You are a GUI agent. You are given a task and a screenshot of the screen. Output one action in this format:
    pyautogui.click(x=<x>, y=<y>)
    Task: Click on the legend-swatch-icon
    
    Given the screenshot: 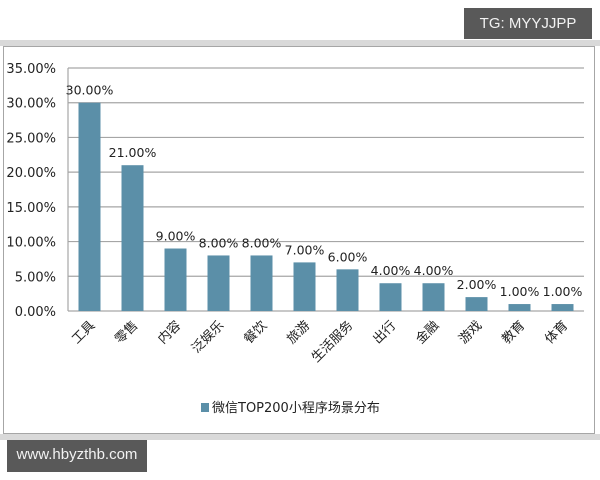 What is the action you would take?
    pyautogui.click(x=205, y=407)
    